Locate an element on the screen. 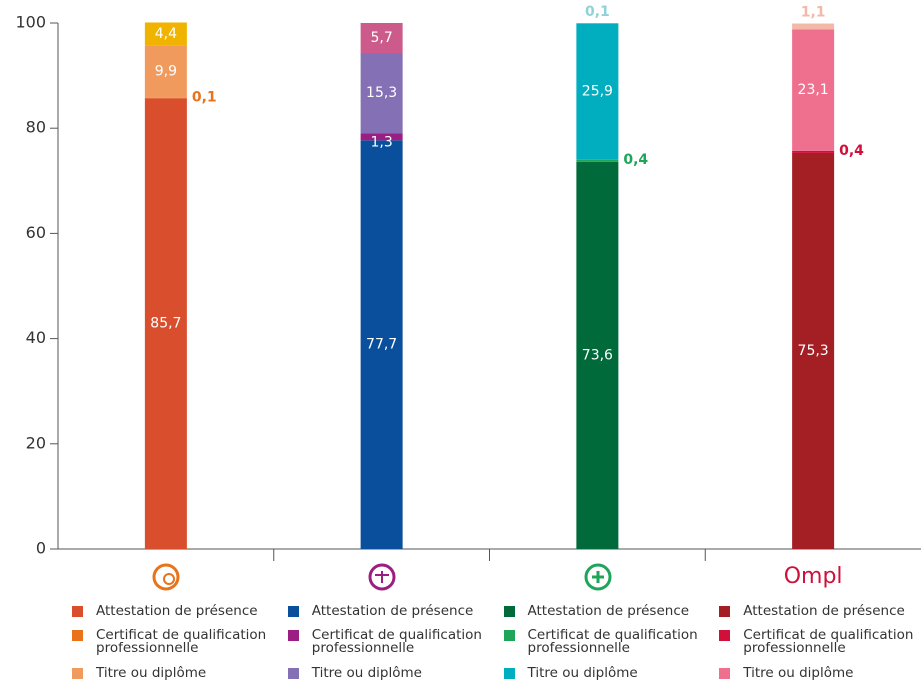  value-label: 1,3 is located at coordinates (381, 142).